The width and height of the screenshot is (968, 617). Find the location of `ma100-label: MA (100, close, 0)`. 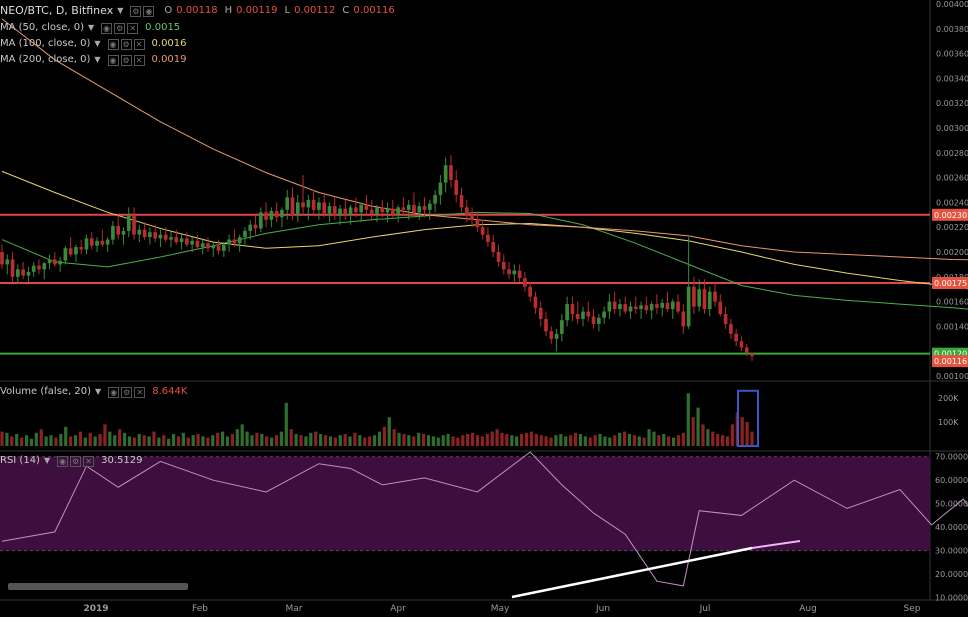

ma100-label: MA (100, close, 0) is located at coordinates (45, 43).